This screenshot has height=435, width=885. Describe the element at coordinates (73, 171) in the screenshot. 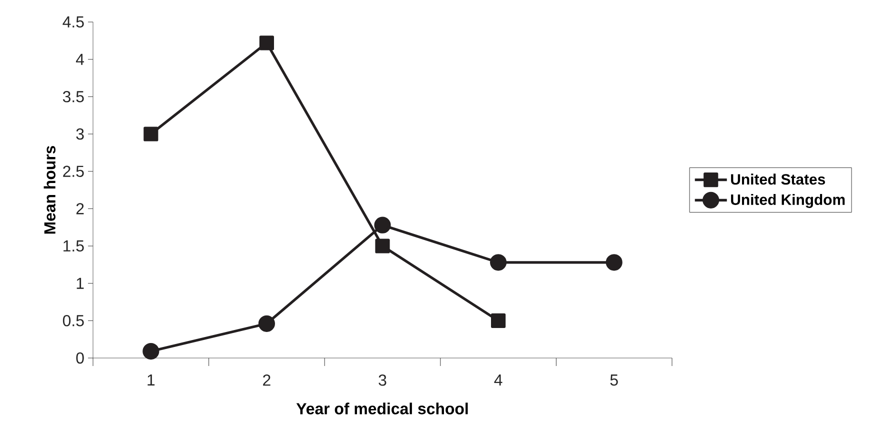

I see `y-tick-label: 2.5` at that location.